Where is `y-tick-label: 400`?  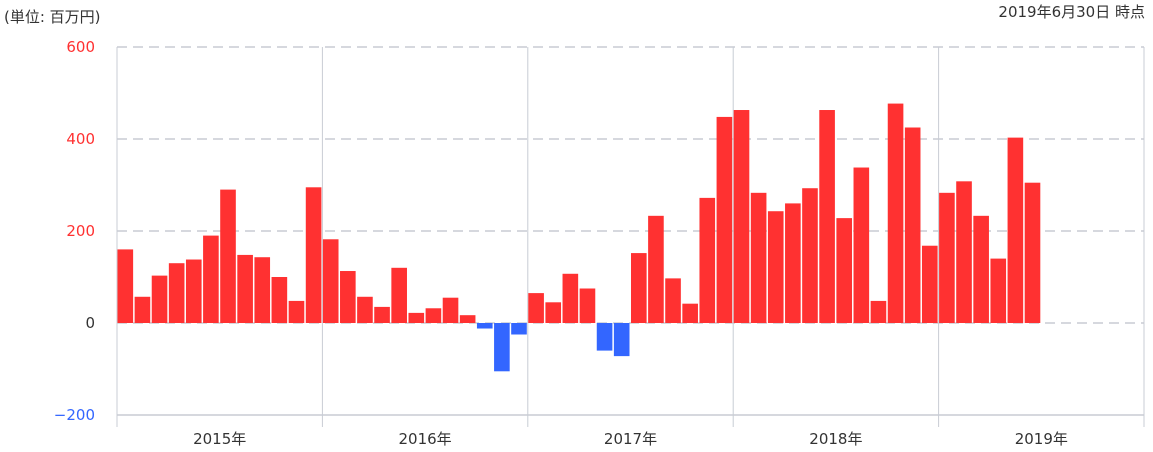
y-tick-label: 400 is located at coordinates (80, 139).